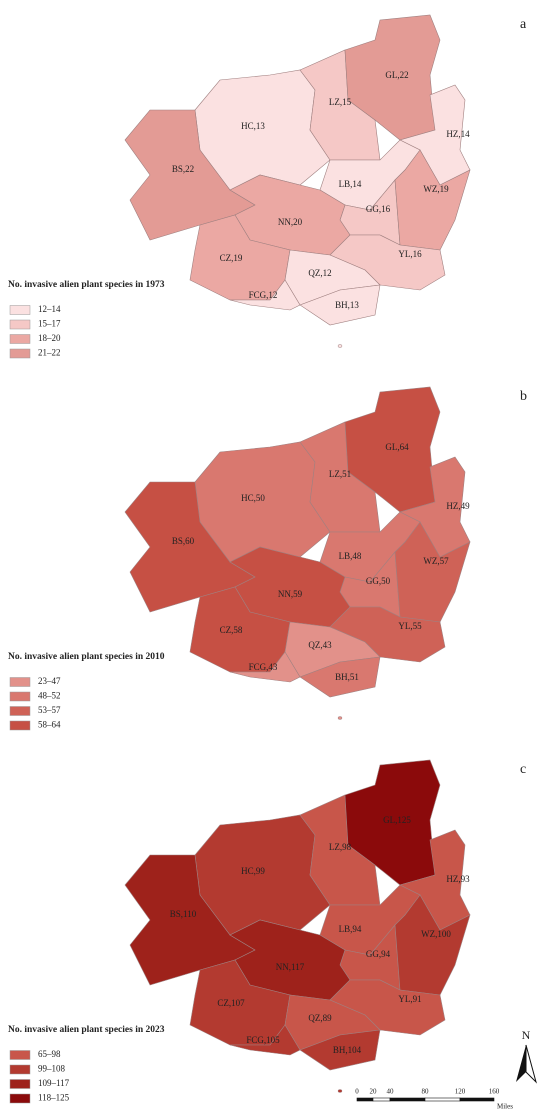 The image size is (550, 1117). I want to click on legend-title: No. invasive alien plant species in 1973, so click(86, 285).